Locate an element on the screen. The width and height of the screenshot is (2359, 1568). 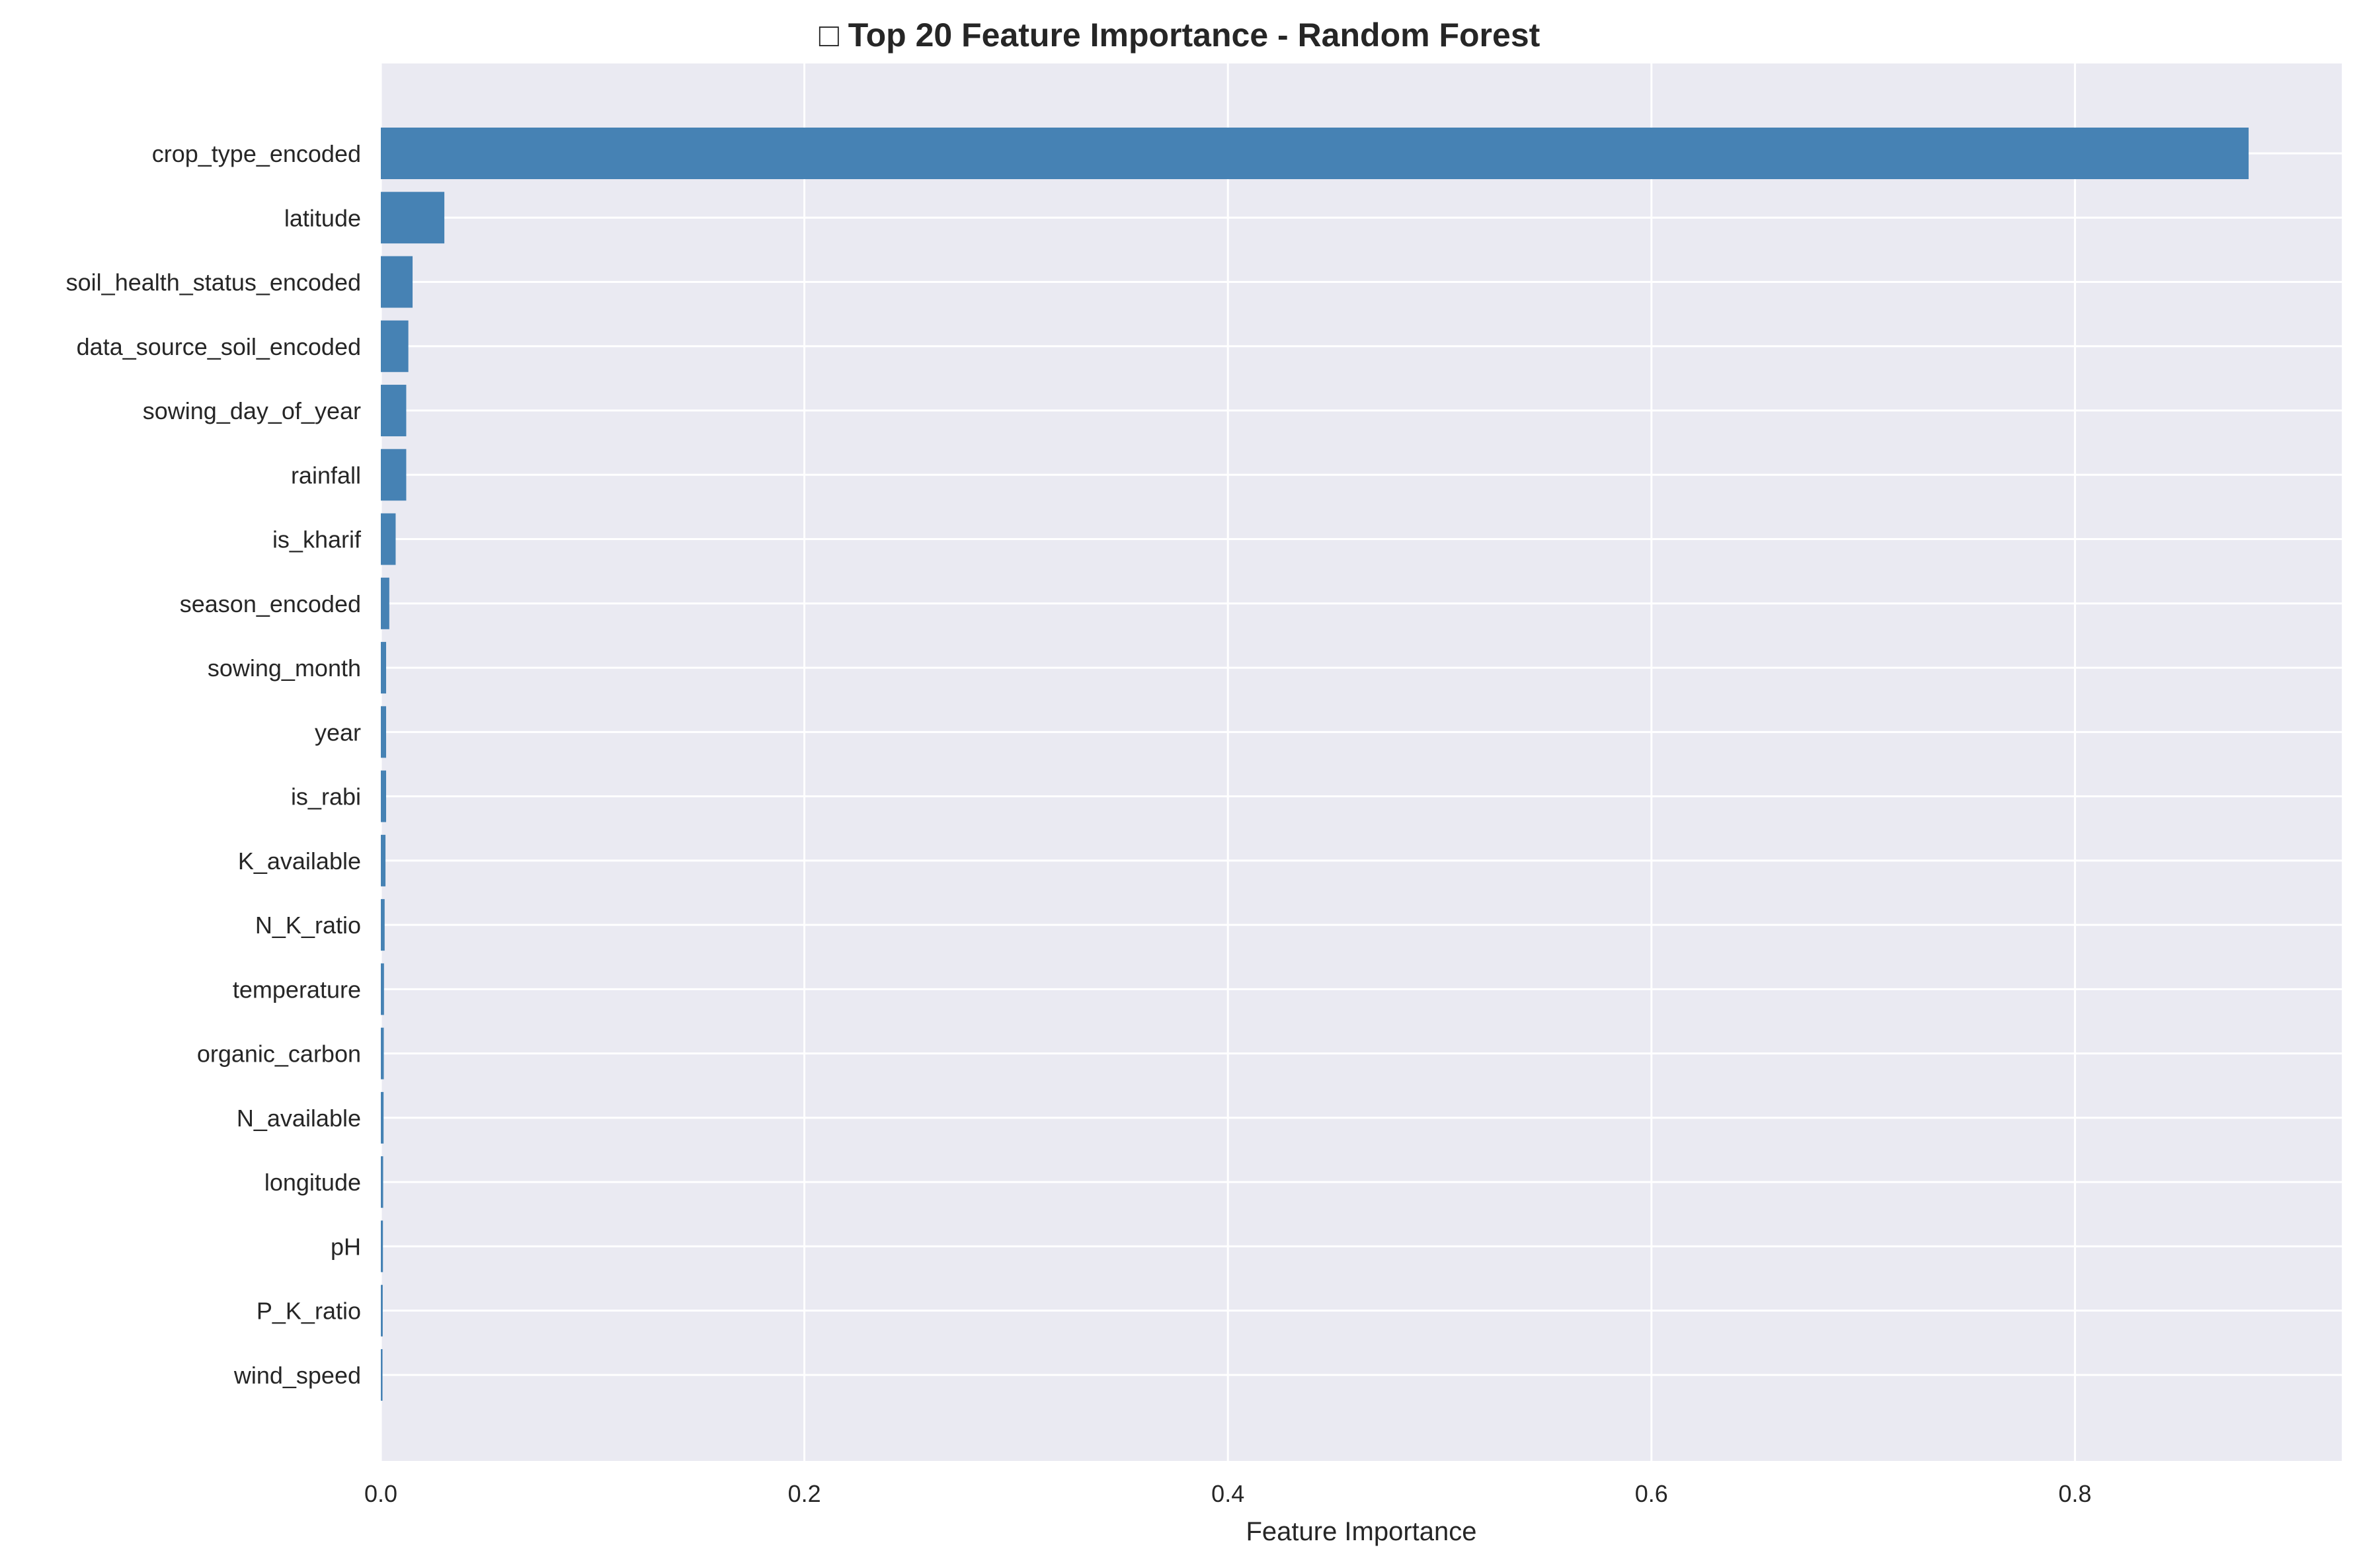
y-tick-label: latitude is located at coordinates (322, 217).